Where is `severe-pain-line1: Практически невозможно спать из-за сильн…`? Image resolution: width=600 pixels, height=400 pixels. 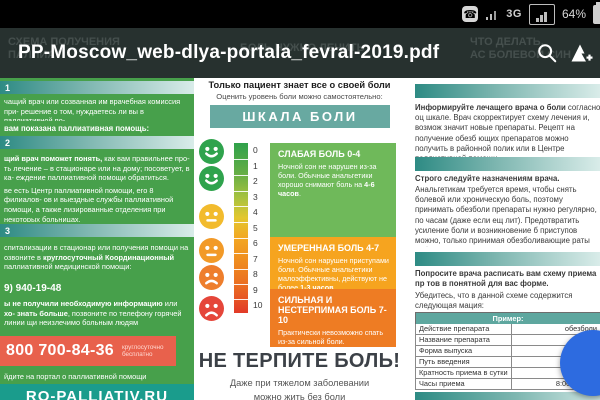
severe-pain-line1: Практически невозможно спать из-за сильн… is located at coordinates (331, 337).